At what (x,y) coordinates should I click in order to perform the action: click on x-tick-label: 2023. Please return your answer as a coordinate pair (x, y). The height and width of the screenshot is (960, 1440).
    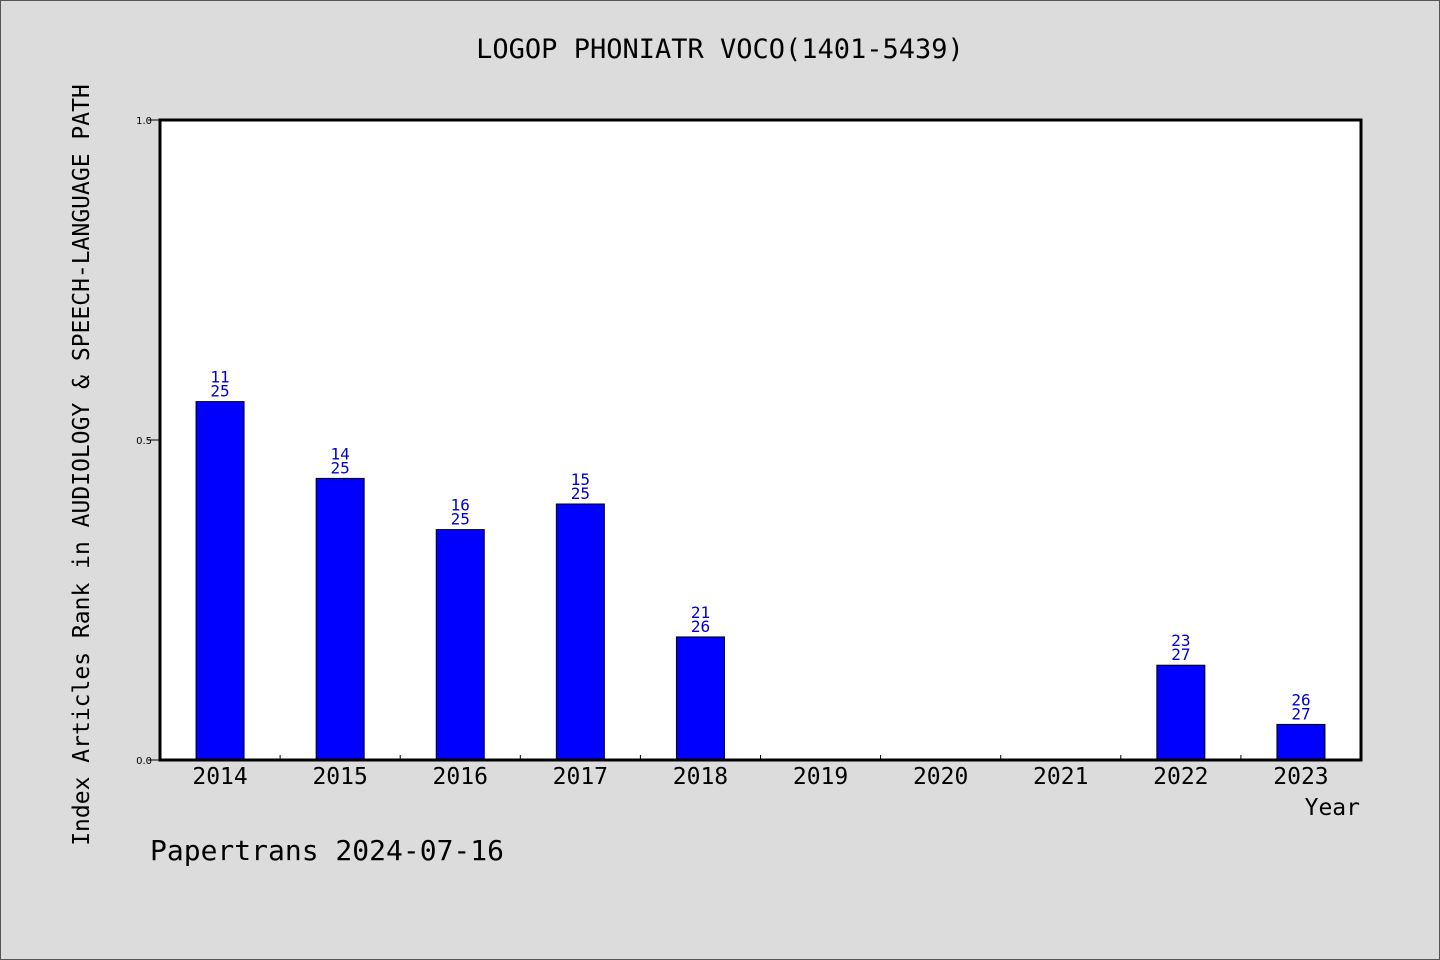
    Looking at the image, I should click on (1300, 777).